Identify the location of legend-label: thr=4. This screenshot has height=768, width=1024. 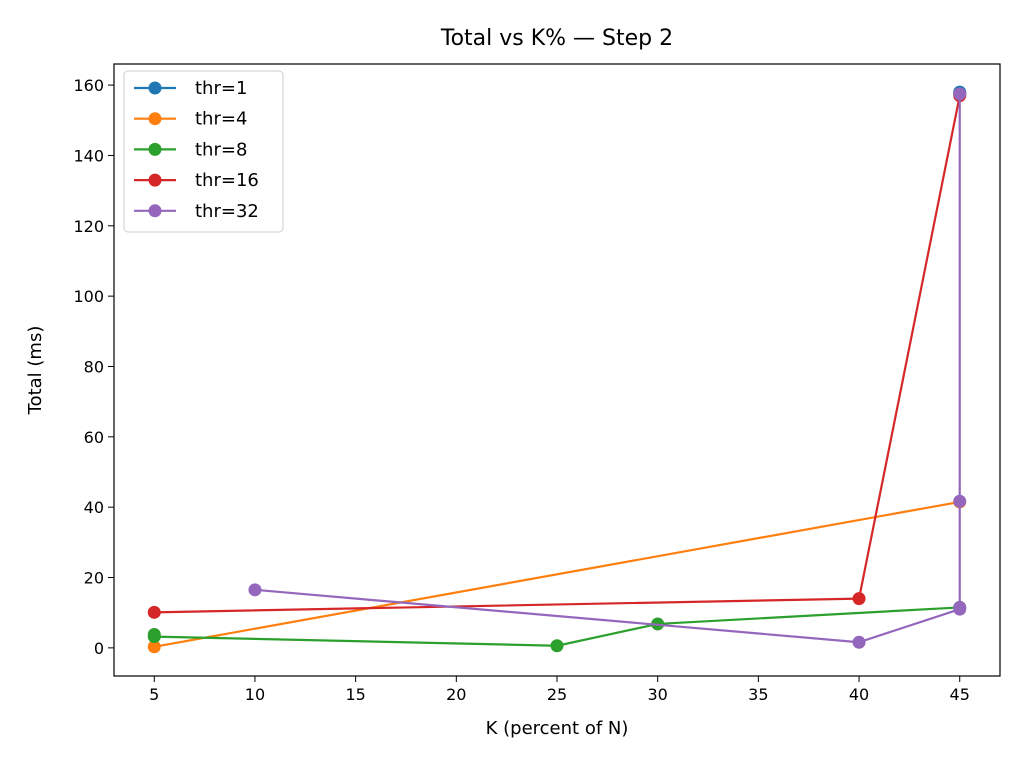
(221, 119).